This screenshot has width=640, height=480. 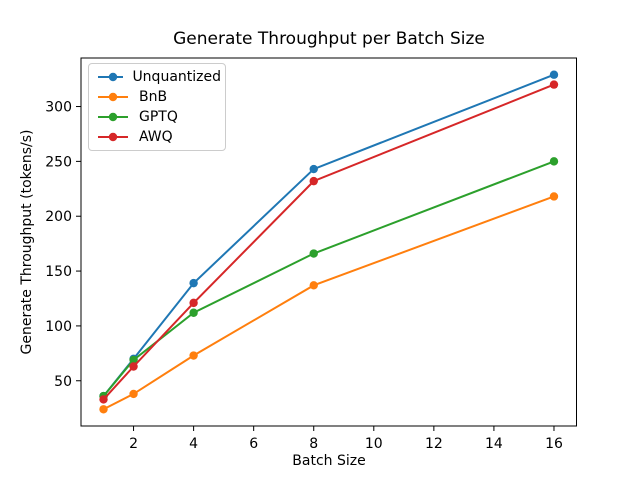 I want to click on y-tick-label: 300, so click(x=58, y=108).